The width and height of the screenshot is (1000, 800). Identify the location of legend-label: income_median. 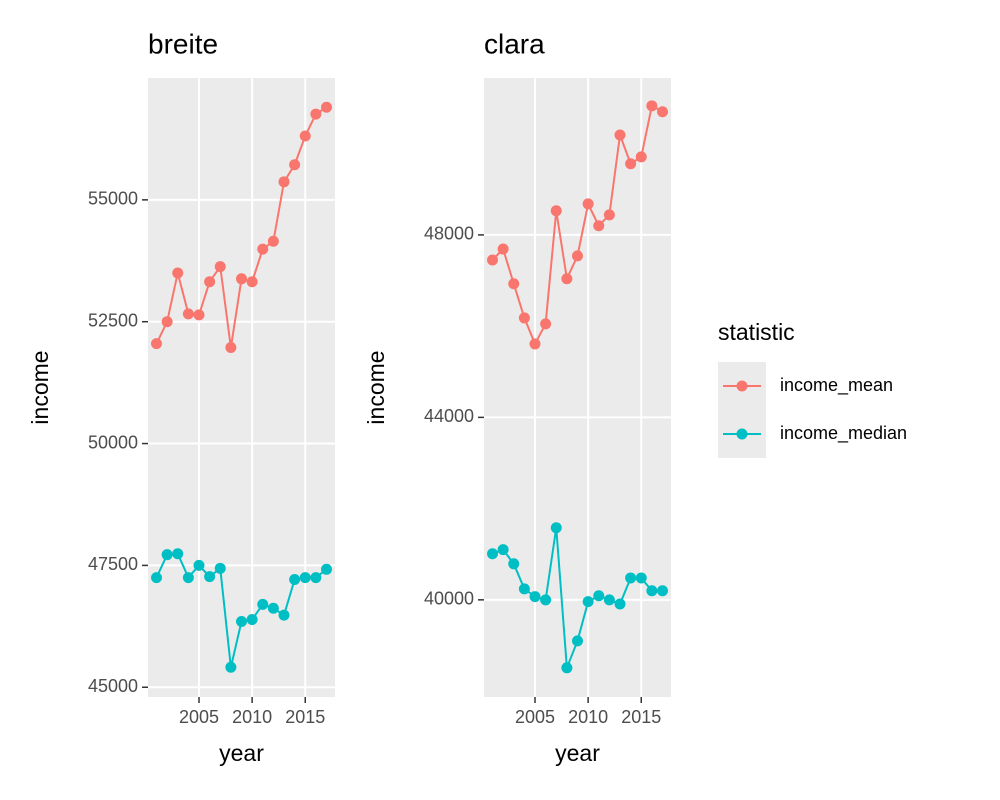
(843, 433).